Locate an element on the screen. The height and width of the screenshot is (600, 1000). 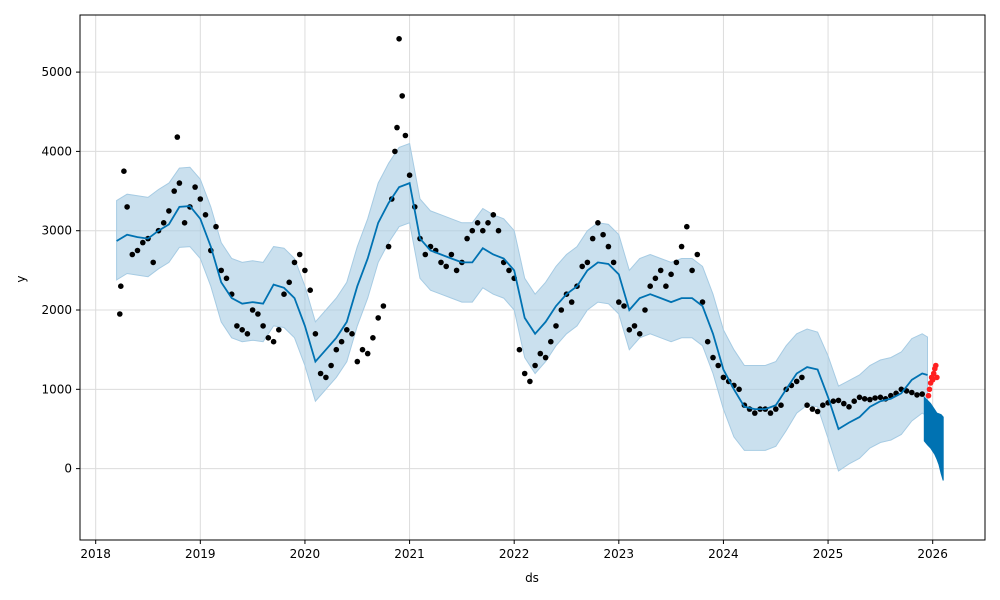
recent-points is located at coordinates (932, 380).